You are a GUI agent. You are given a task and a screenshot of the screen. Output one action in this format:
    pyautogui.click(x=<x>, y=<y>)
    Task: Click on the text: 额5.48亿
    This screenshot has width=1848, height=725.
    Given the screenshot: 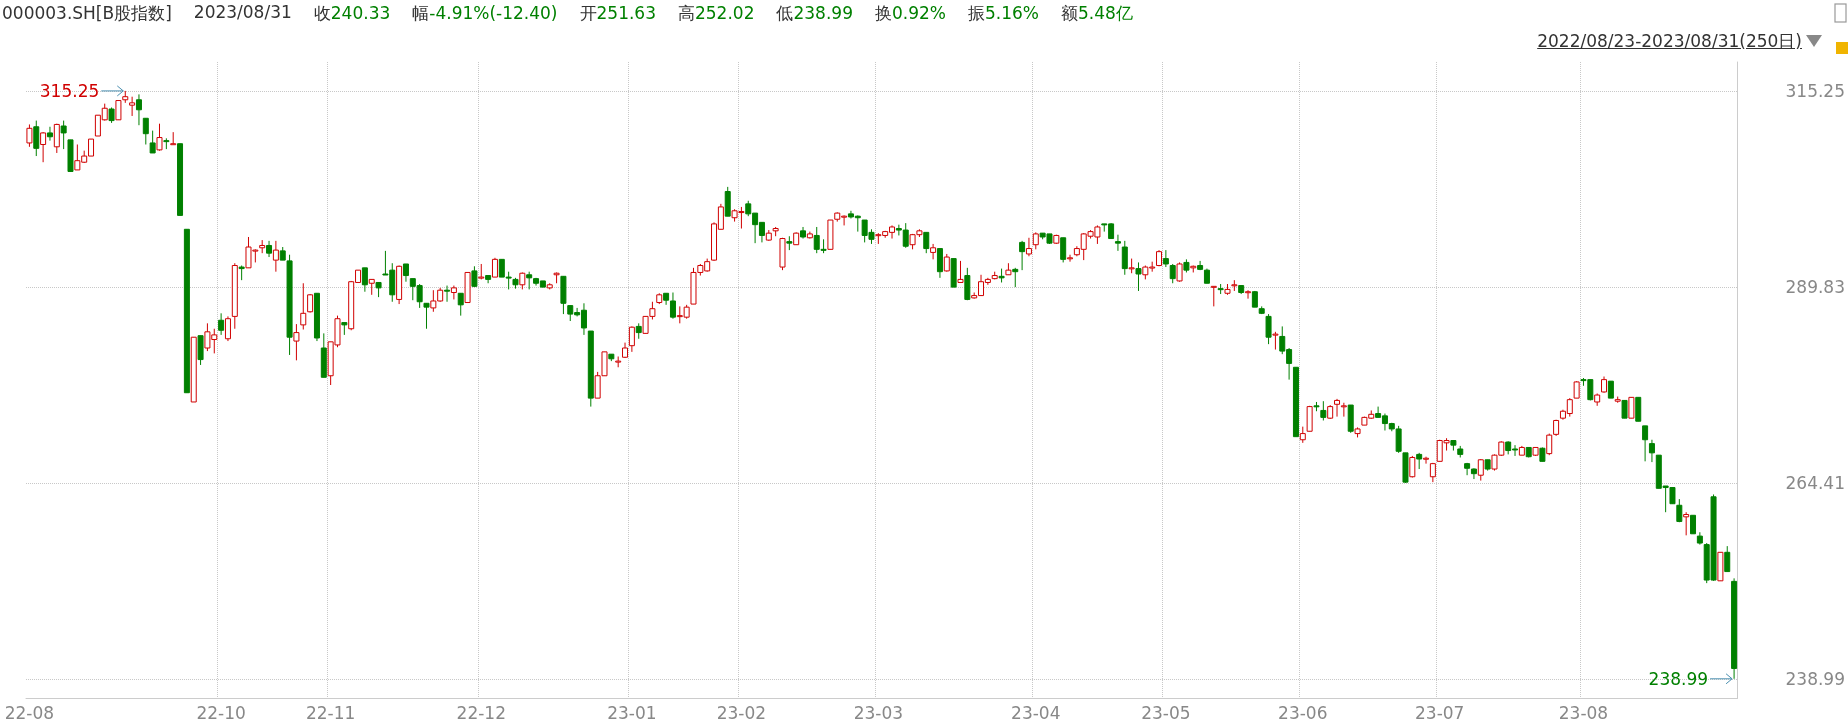 What is the action you would take?
    pyautogui.click(x=1096, y=13)
    